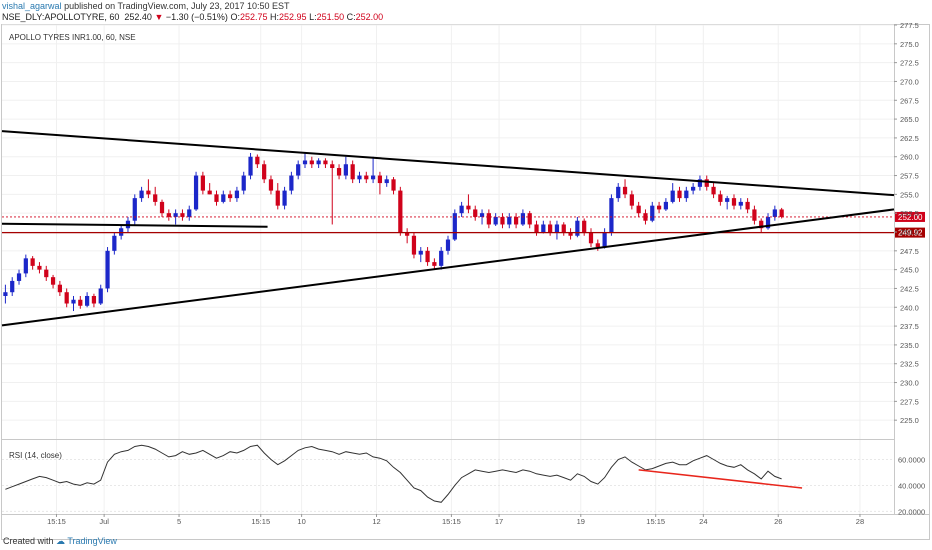 This screenshot has width=932, height=550. Describe the element at coordinates (32, 6) in the screenshot. I see `author-link: vishal_agarwal` at that location.